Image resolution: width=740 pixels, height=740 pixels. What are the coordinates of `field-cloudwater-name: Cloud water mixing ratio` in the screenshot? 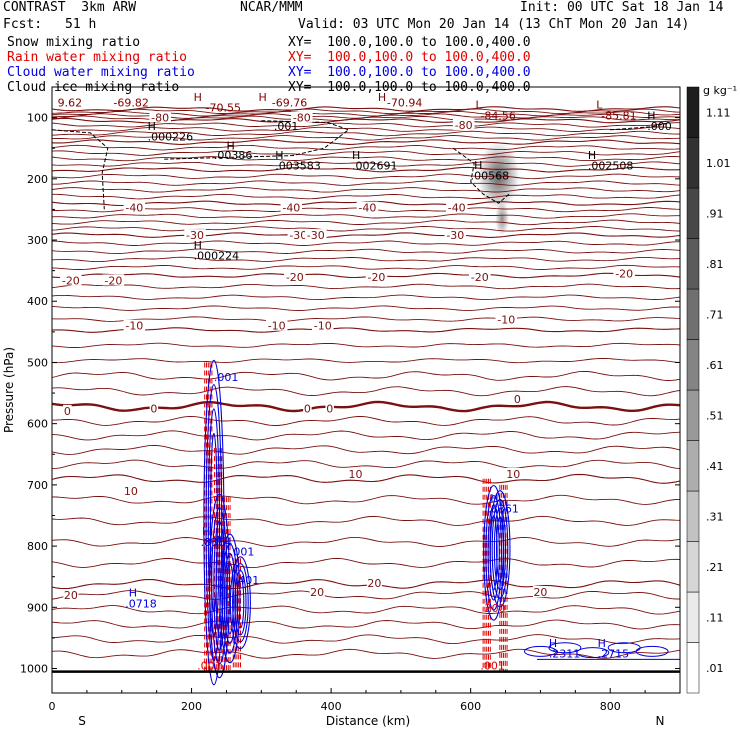 It's located at (101, 72).